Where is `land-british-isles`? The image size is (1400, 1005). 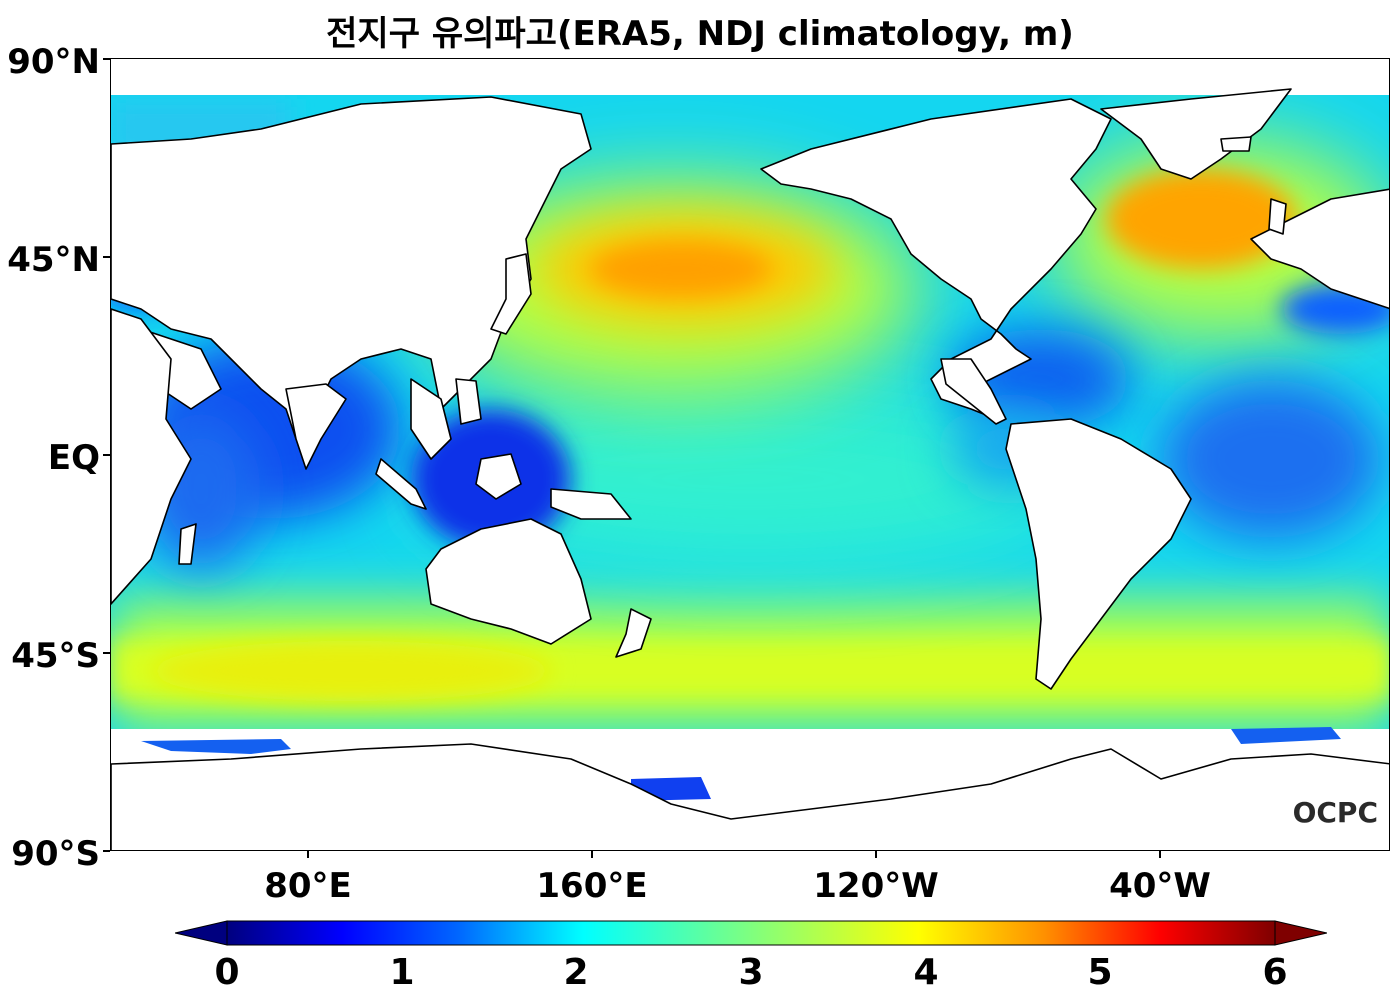
land-british-isles is located at coordinates (1277, 216).